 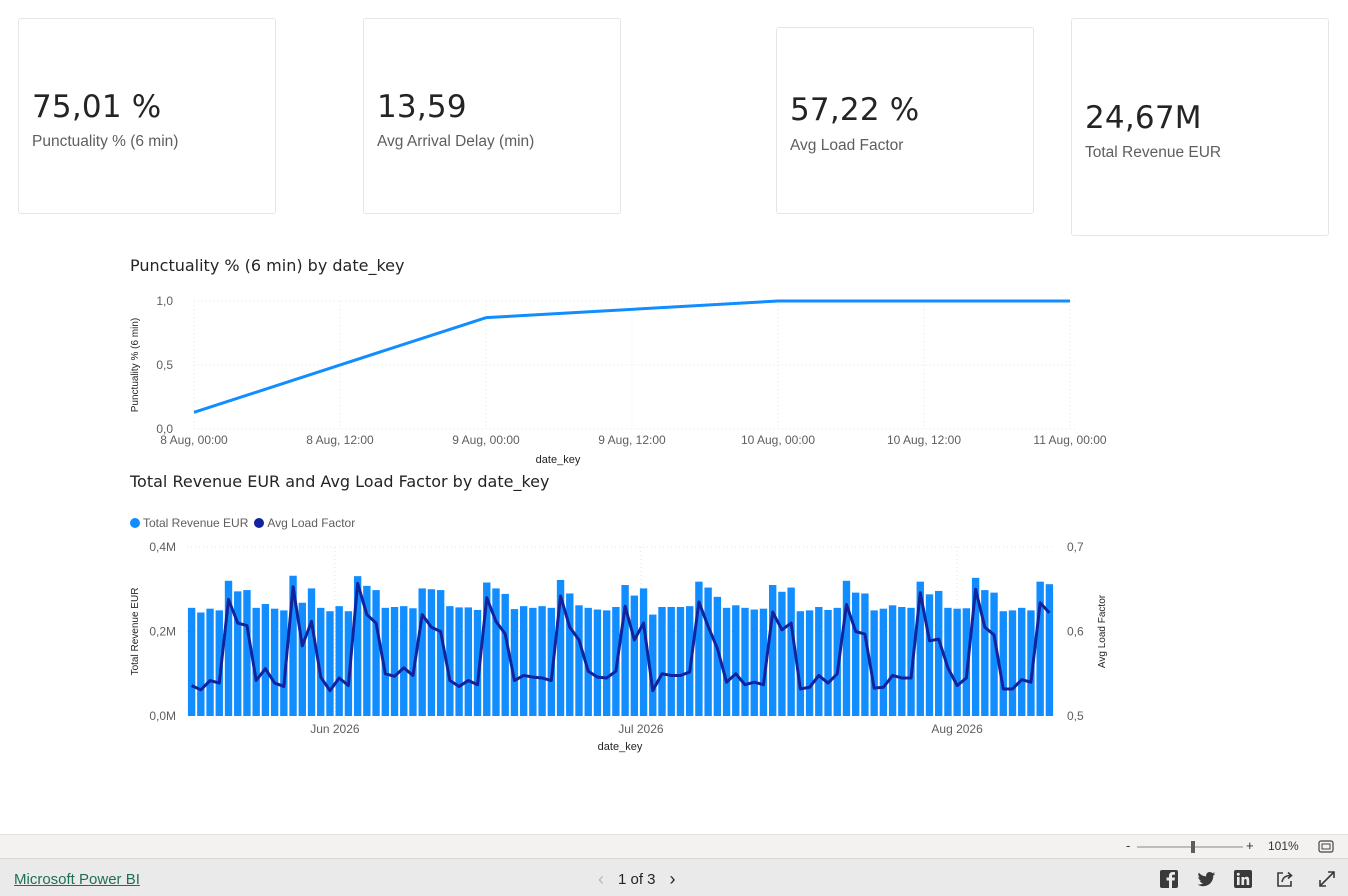 I want to click on kpi-label: Avg Arrival Delay (min), so click(x=456, y=141).